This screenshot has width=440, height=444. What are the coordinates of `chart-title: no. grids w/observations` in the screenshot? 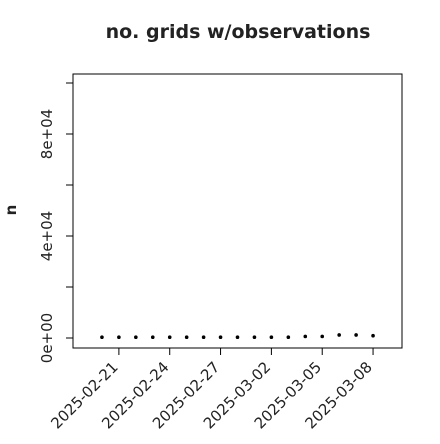 It's located at (238, 32).